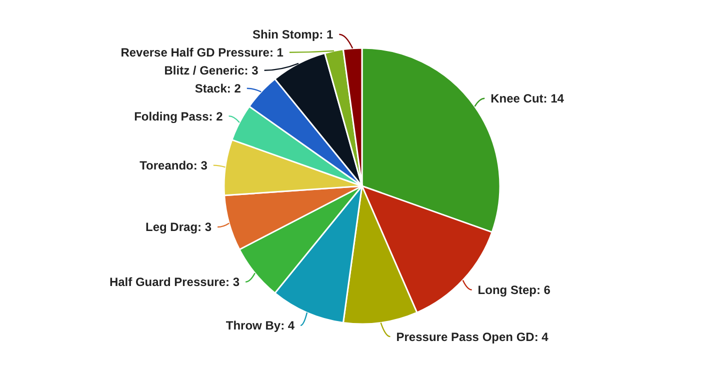  I want to click on slice-label: Shin Stomp, so click(286, 35).